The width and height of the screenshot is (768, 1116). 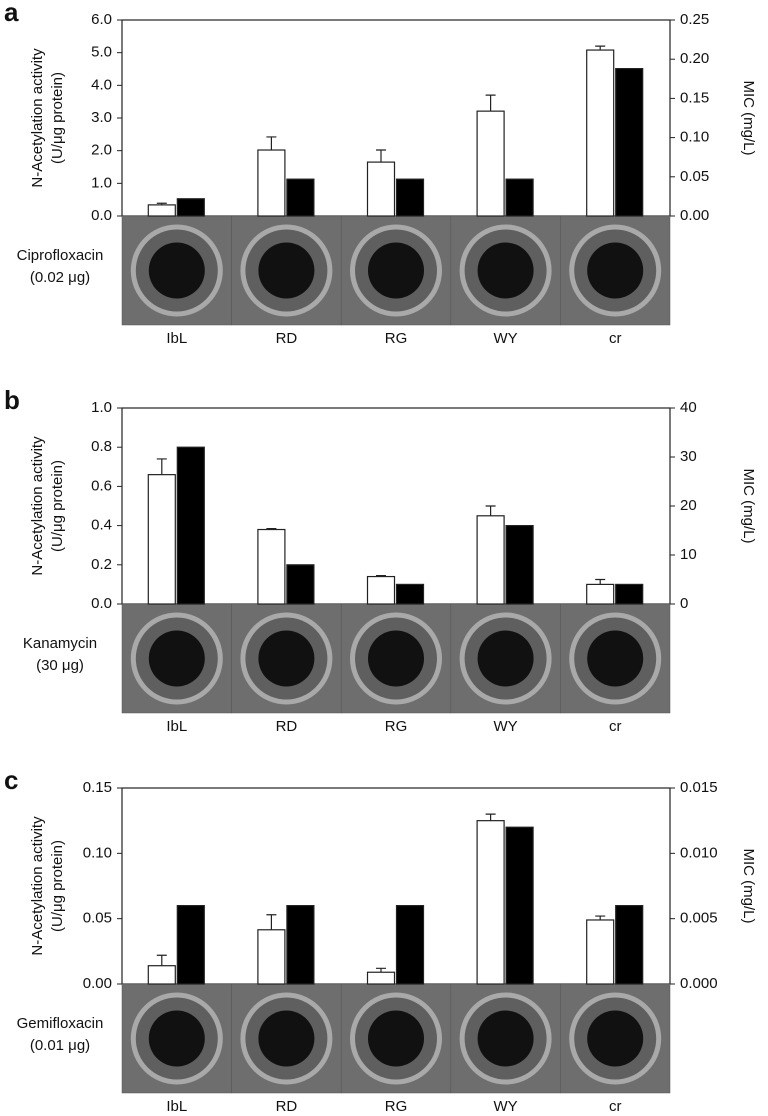 I want to click on y2-tick-label: 30, so click(x=688, y=456).